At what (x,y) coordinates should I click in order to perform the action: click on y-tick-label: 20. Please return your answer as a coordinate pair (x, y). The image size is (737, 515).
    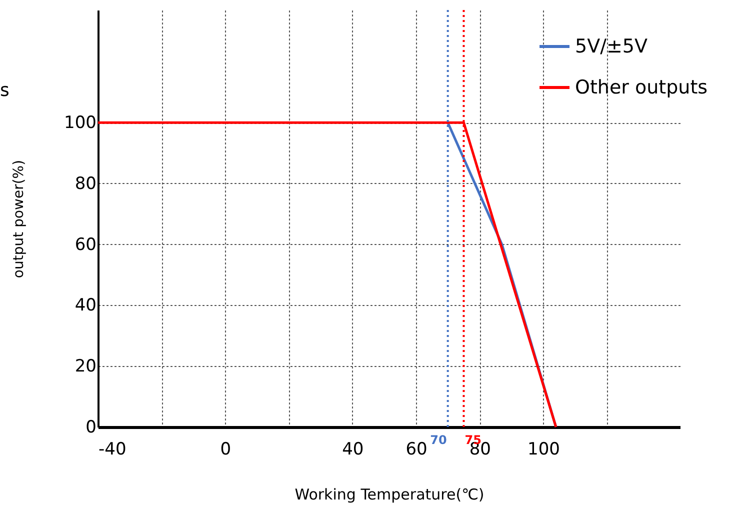
    Looking at the image, I should click on (85, 366).